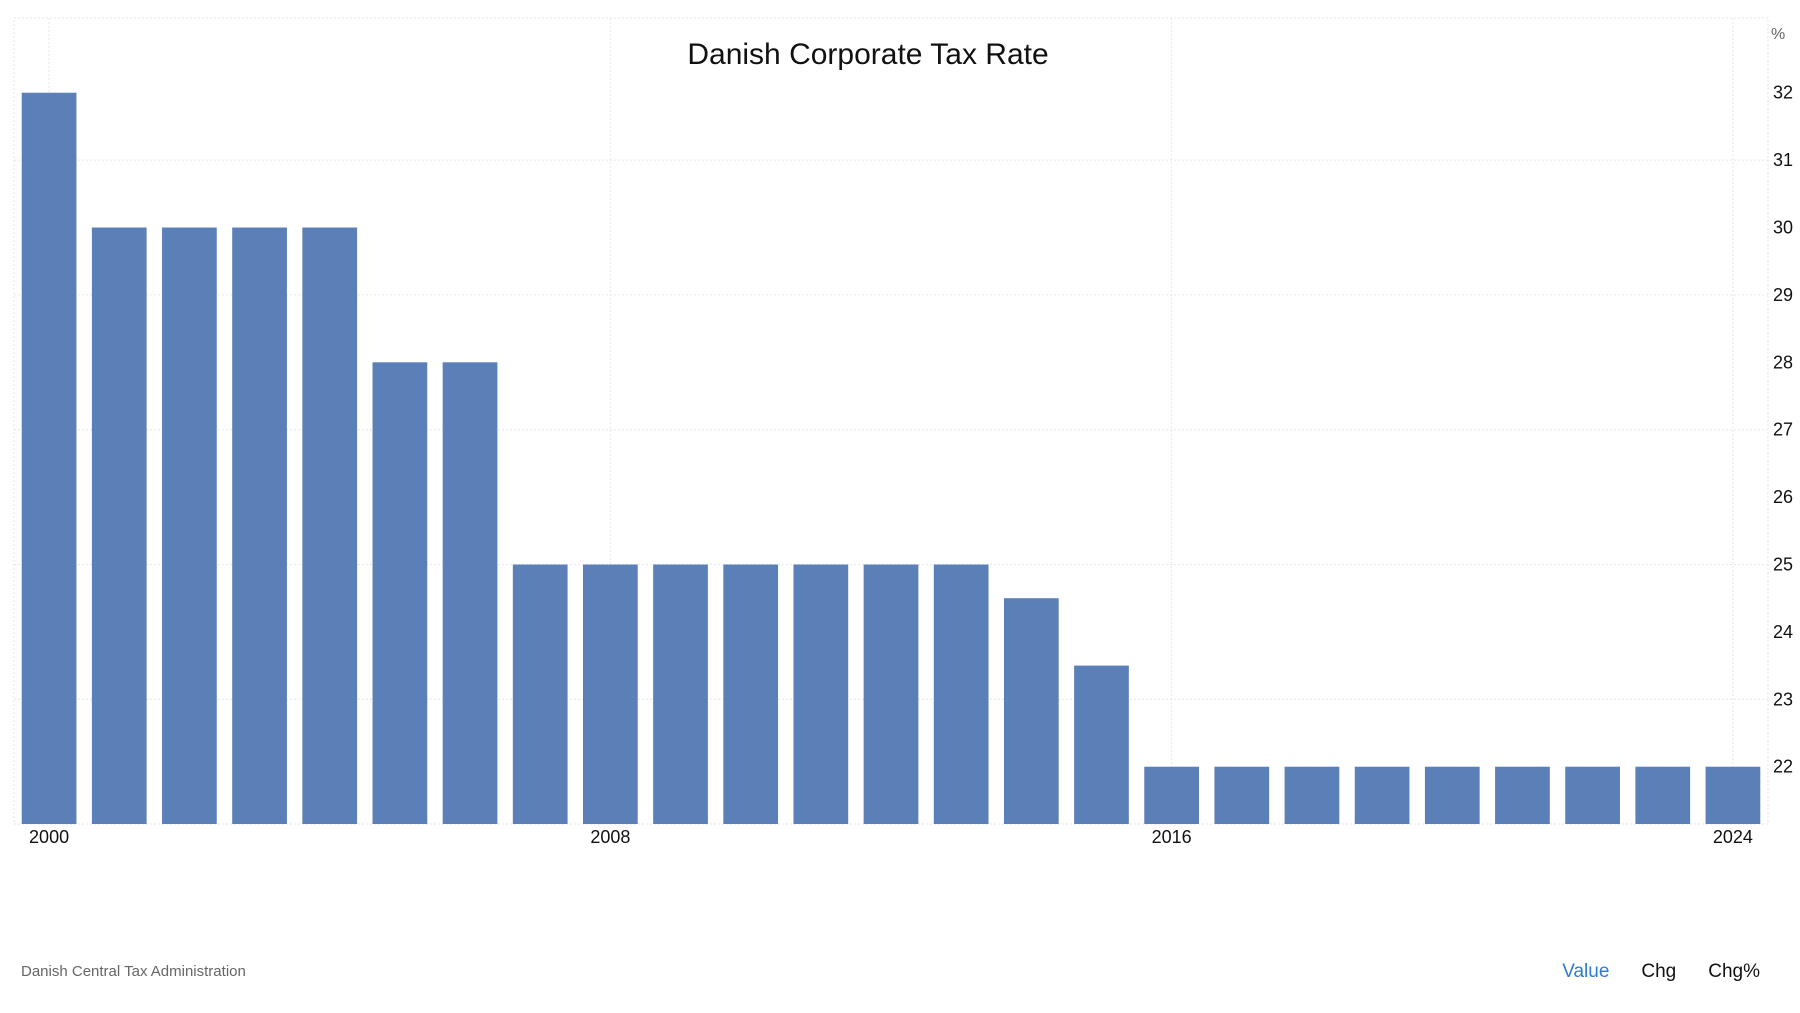 The image size is (1800, 1013). Describe the element at coordinates (1734, 971) in the screenshot. I see `tab-chg-percent: Chg%` at that location.